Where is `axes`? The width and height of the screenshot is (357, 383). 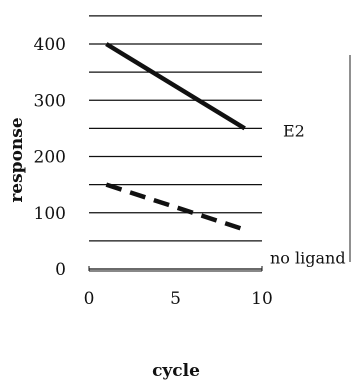
axes is located at coordinates (175, 269).